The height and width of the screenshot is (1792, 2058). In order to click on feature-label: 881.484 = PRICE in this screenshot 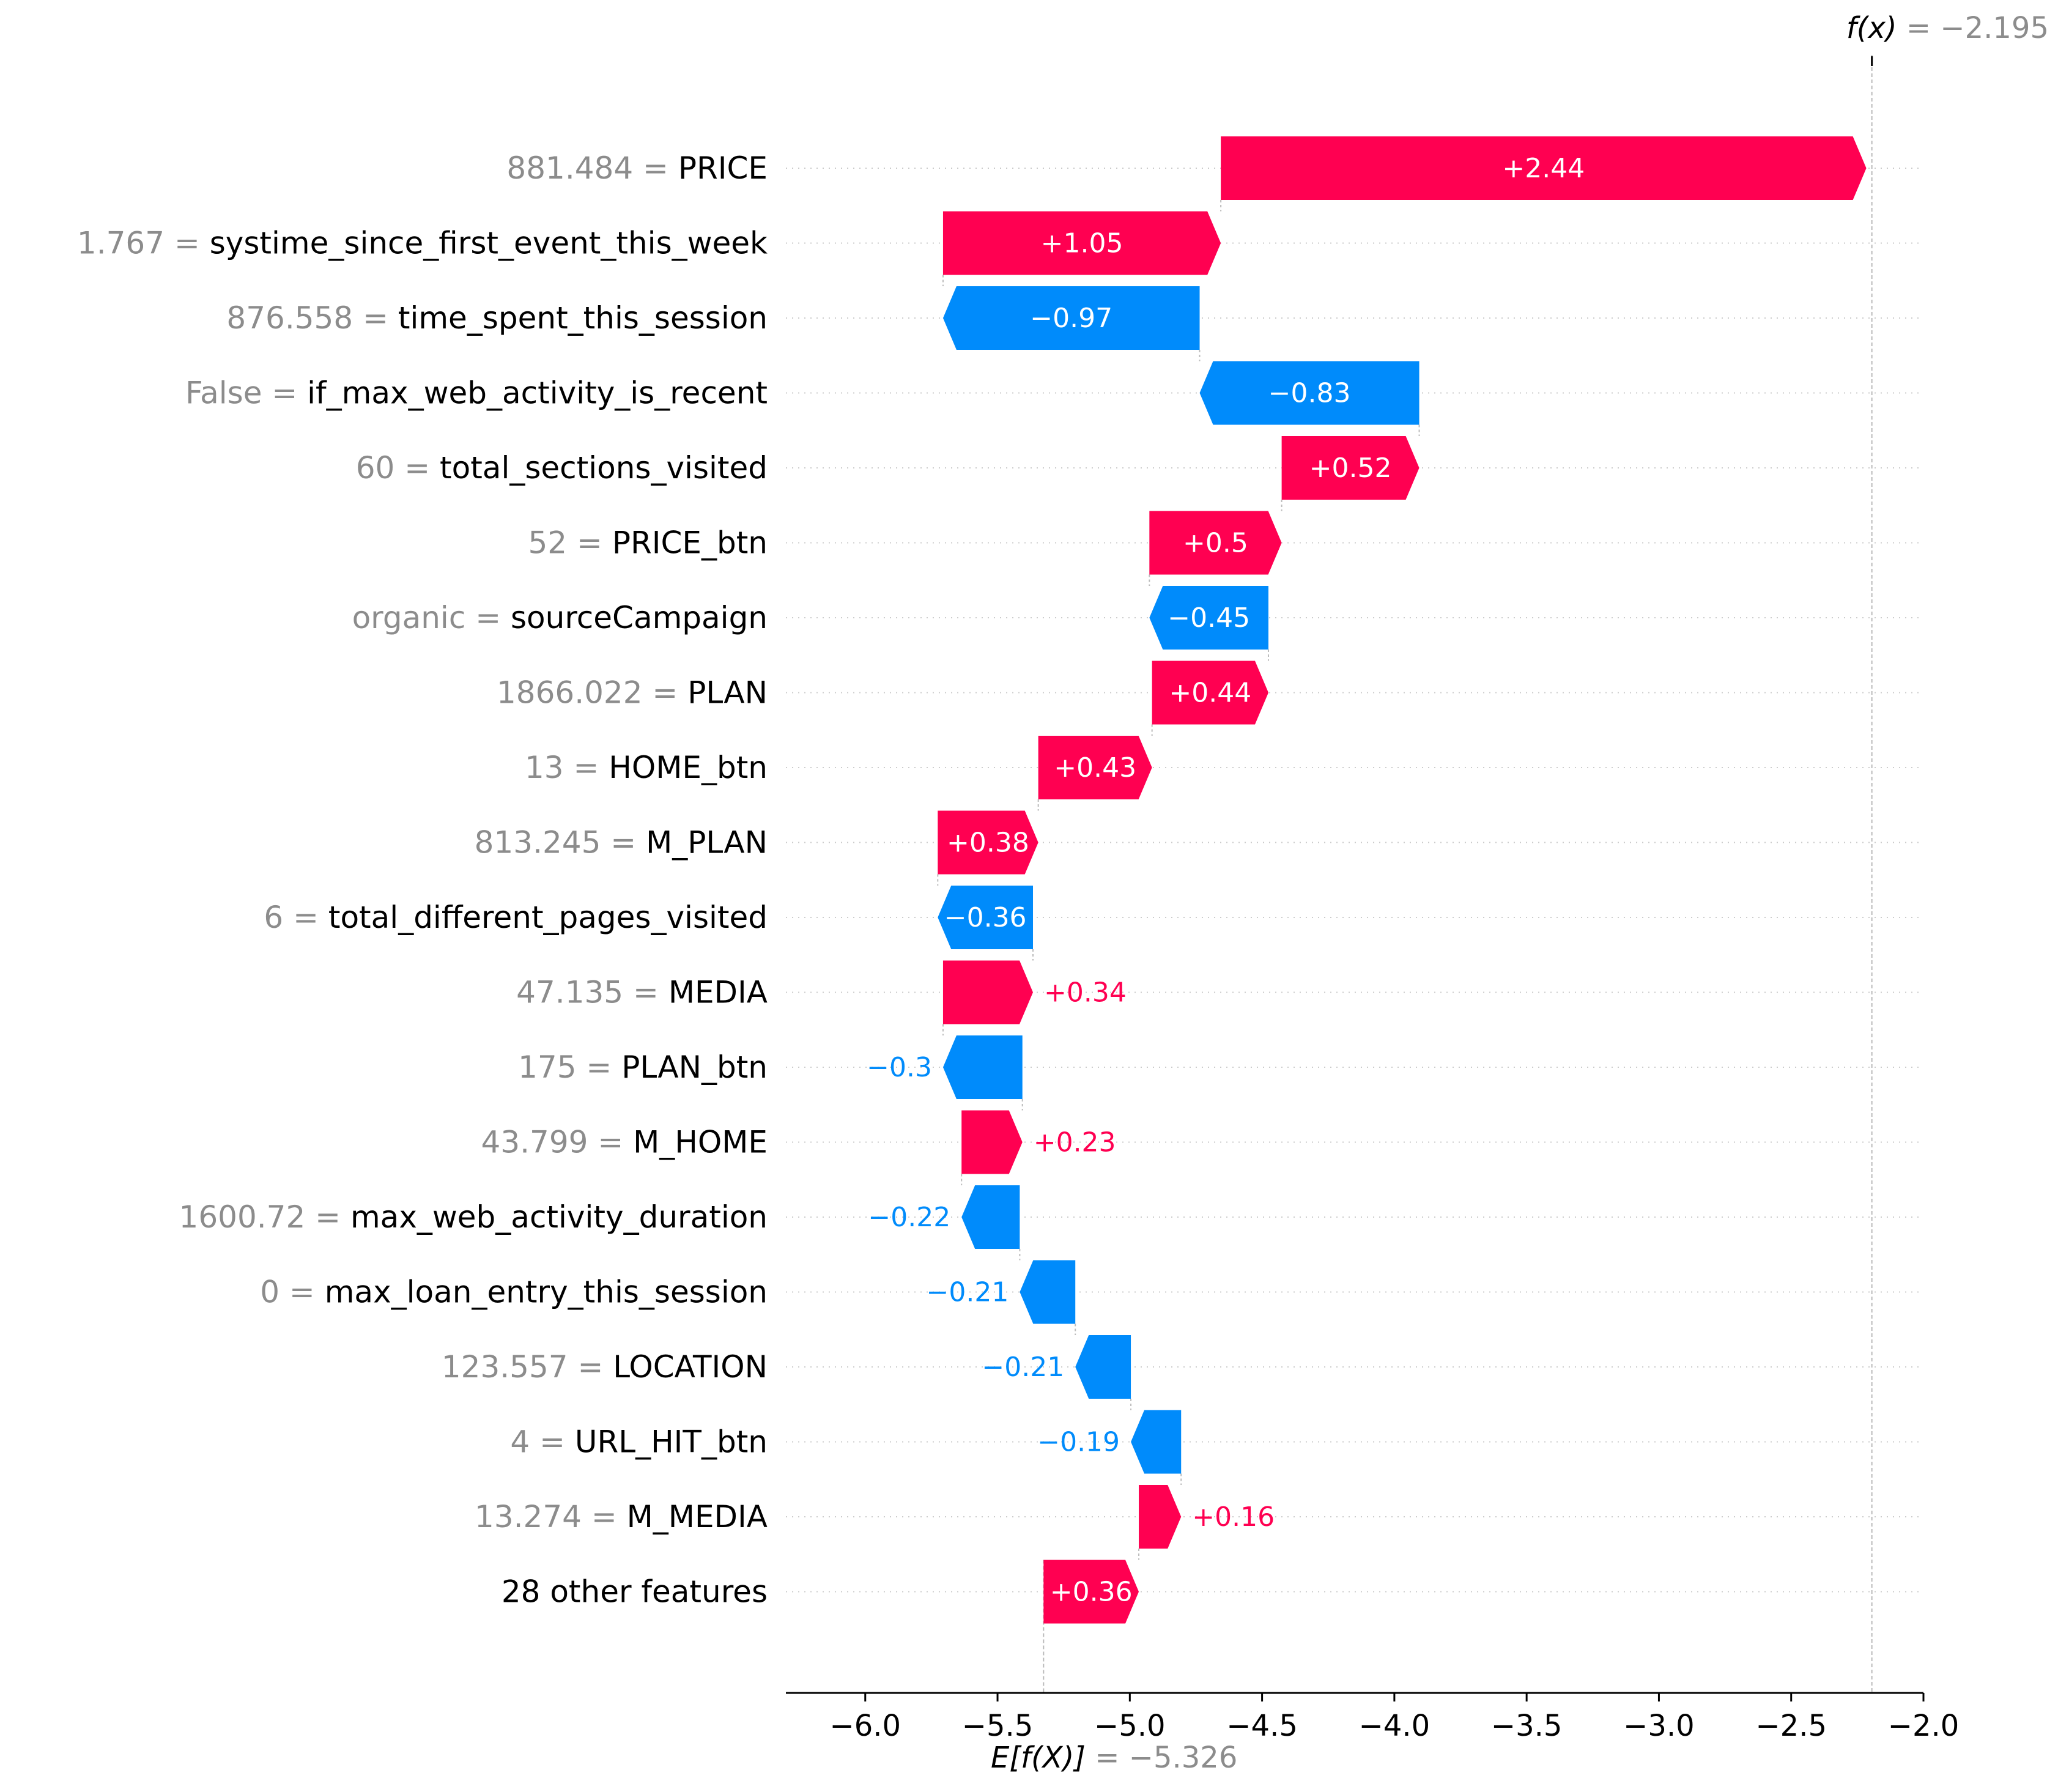, I will do `click(637, 168)`.